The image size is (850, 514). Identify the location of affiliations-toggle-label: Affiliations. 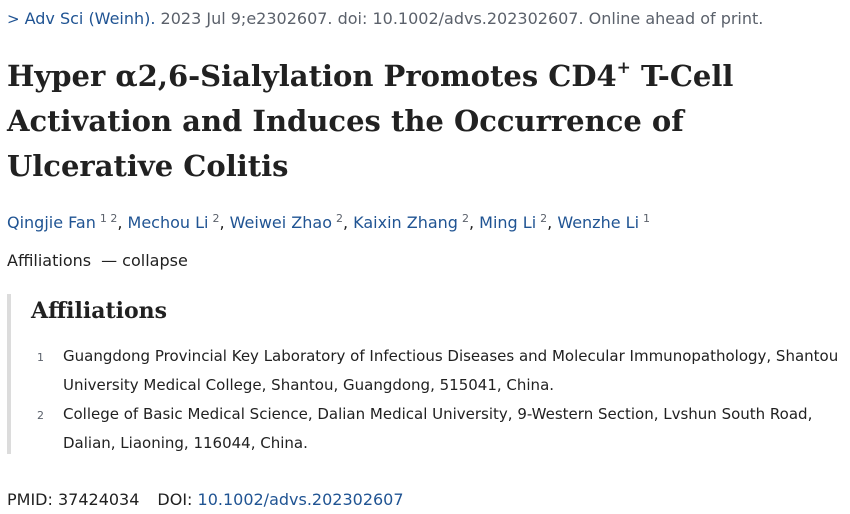
(49, 260).